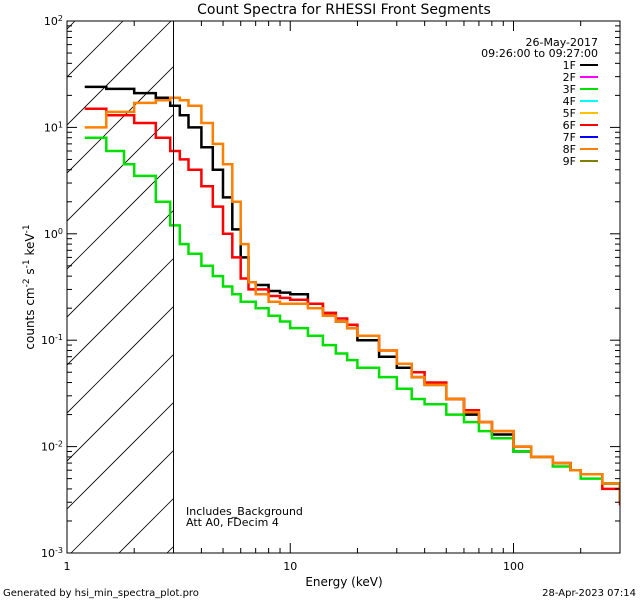 This screenshot has height=600, width=640. I want to click on x-axis-label: Energy (keV), so click(343, 582).